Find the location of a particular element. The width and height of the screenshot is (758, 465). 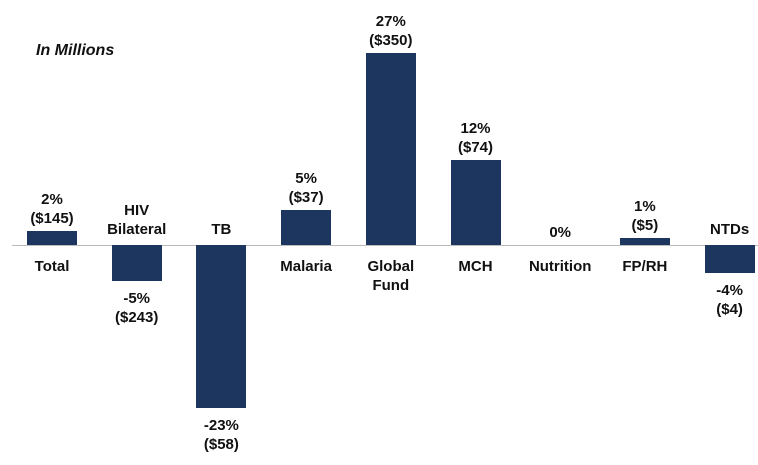

value-label: 0% is located at coordinates (560, 232).